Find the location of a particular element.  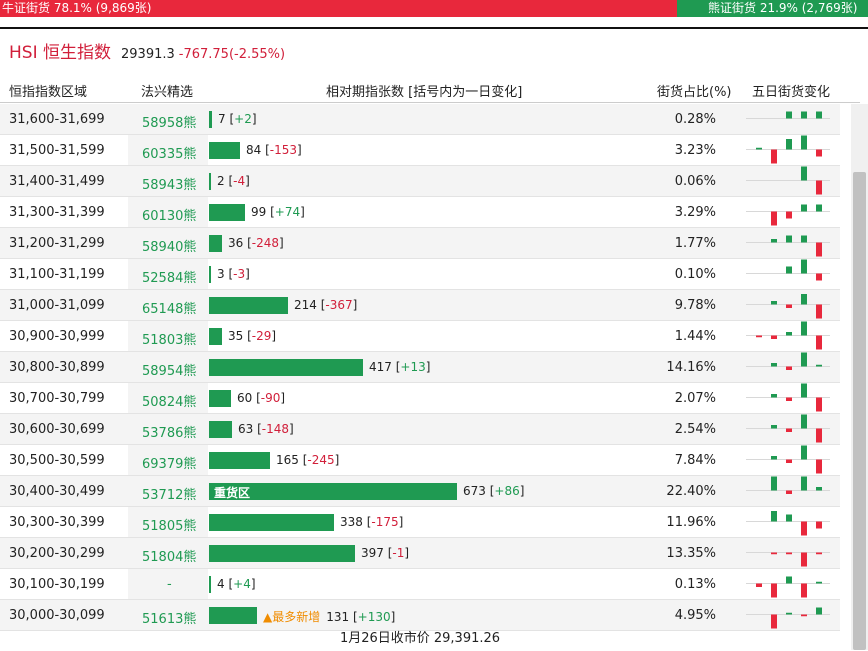

count-value: 2 is located at coordinates (221, 181).